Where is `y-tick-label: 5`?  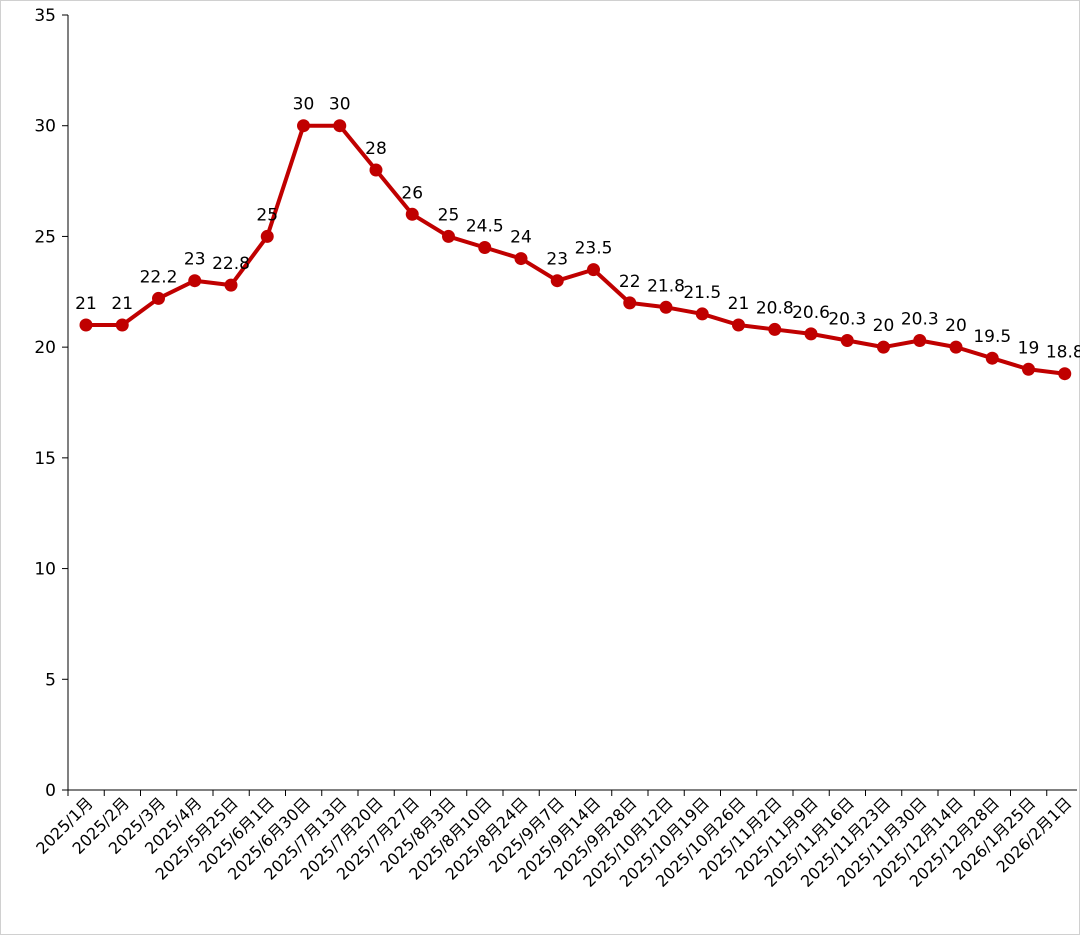 y-tick-label: 5 is located at coordinates (50, 680).